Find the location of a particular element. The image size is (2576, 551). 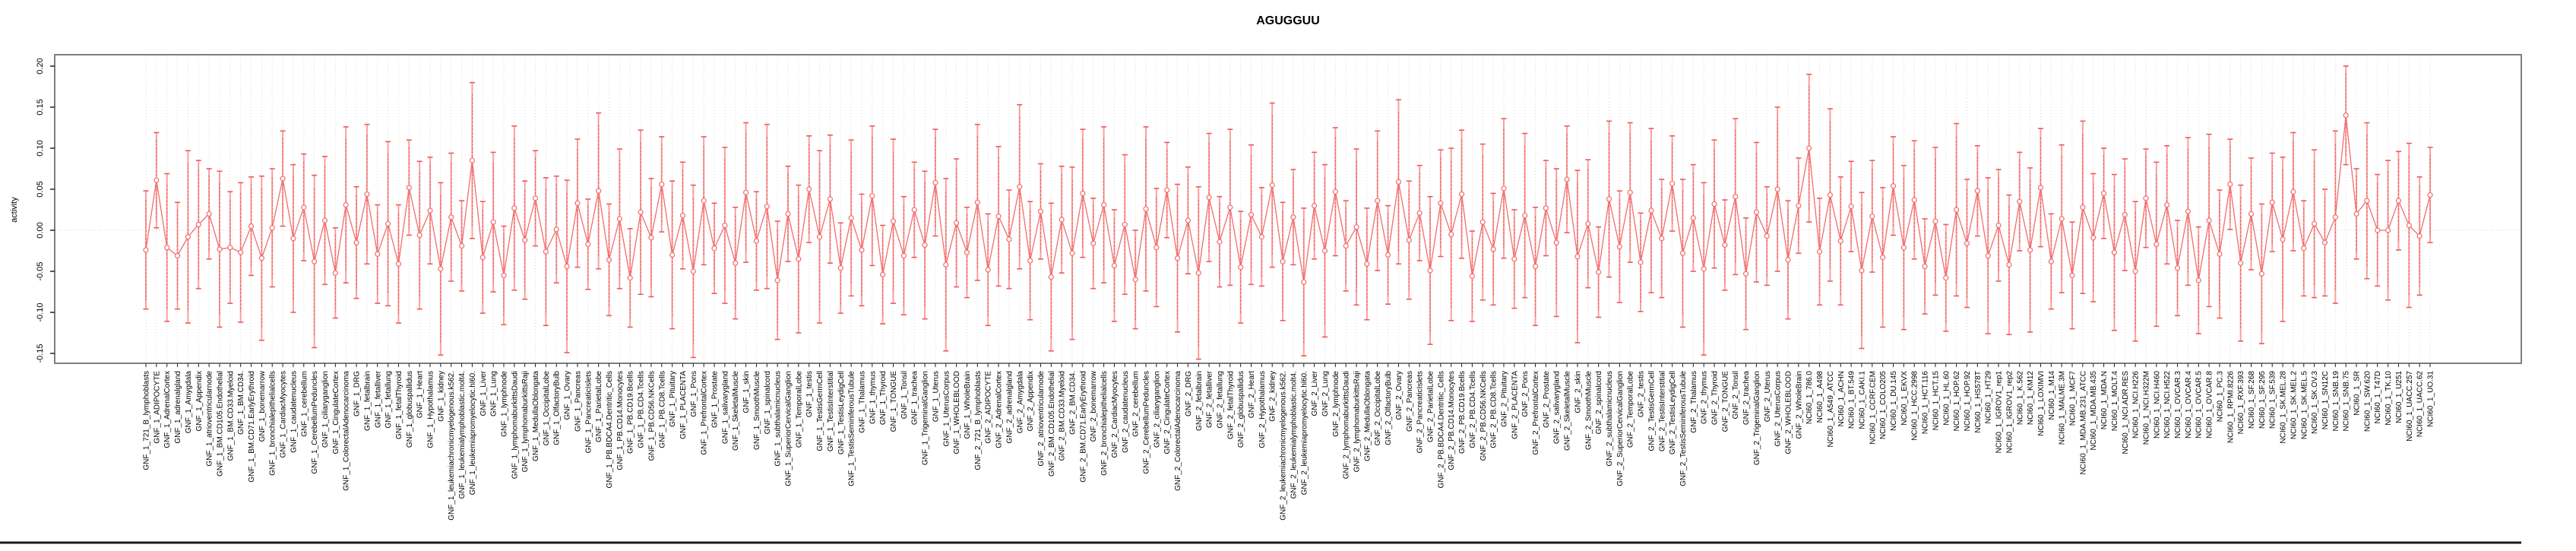

x-category-label: GNF_1_CerebellumPeduncles is located at coordinates (315, 422).